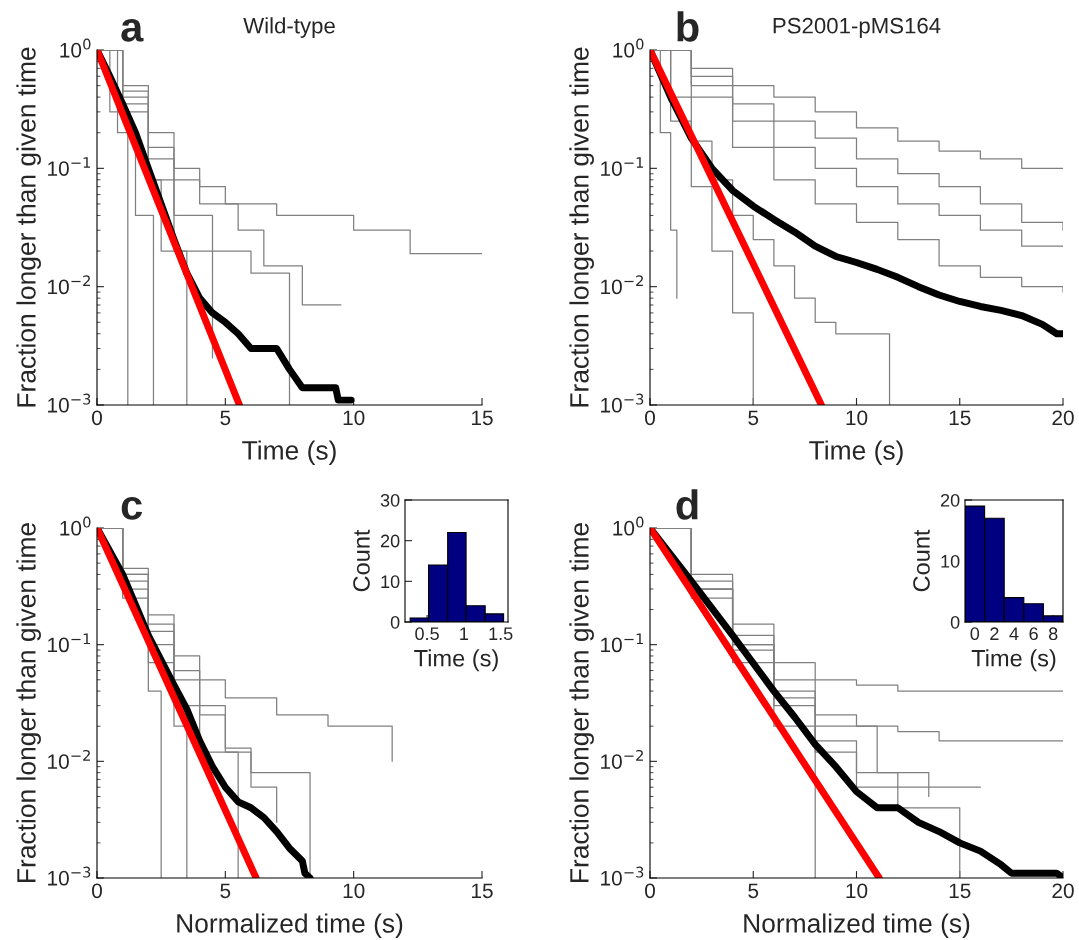 This screenshot has height=940, width=1079. Describe the element at coordinates (464, 633) in the screenshot. I see `x-tick-label: 1` at that location.